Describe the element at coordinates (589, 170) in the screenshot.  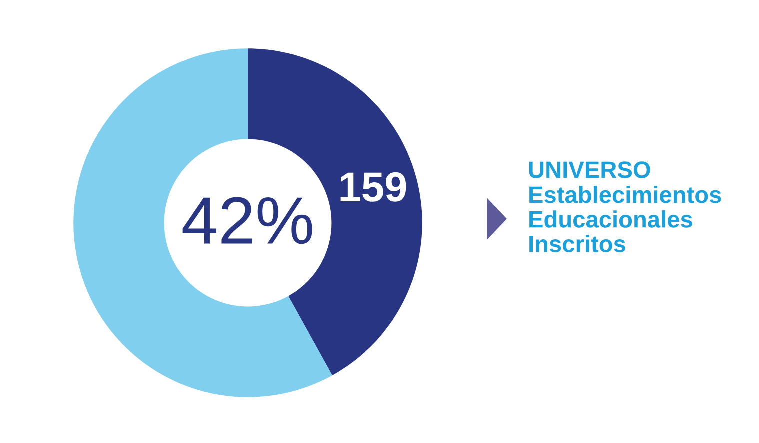
I see `text: UNIVERSO` at that location.